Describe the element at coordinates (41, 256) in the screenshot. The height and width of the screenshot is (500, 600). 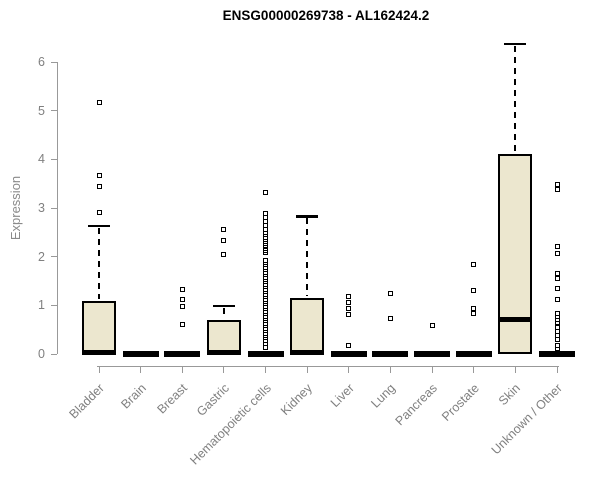
I see `y-tick-label: 2` at that location.